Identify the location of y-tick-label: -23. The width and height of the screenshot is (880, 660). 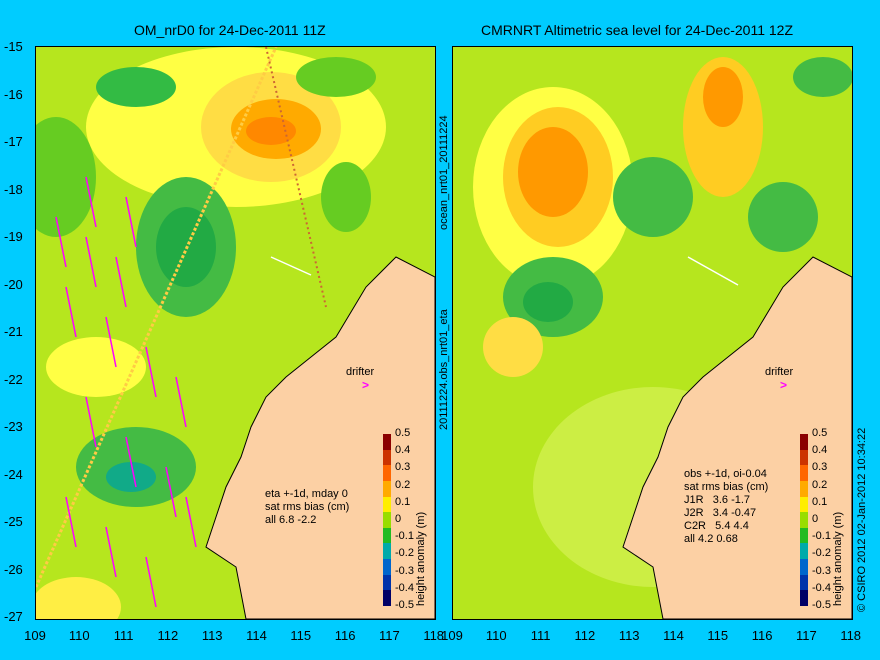
(13, 426).